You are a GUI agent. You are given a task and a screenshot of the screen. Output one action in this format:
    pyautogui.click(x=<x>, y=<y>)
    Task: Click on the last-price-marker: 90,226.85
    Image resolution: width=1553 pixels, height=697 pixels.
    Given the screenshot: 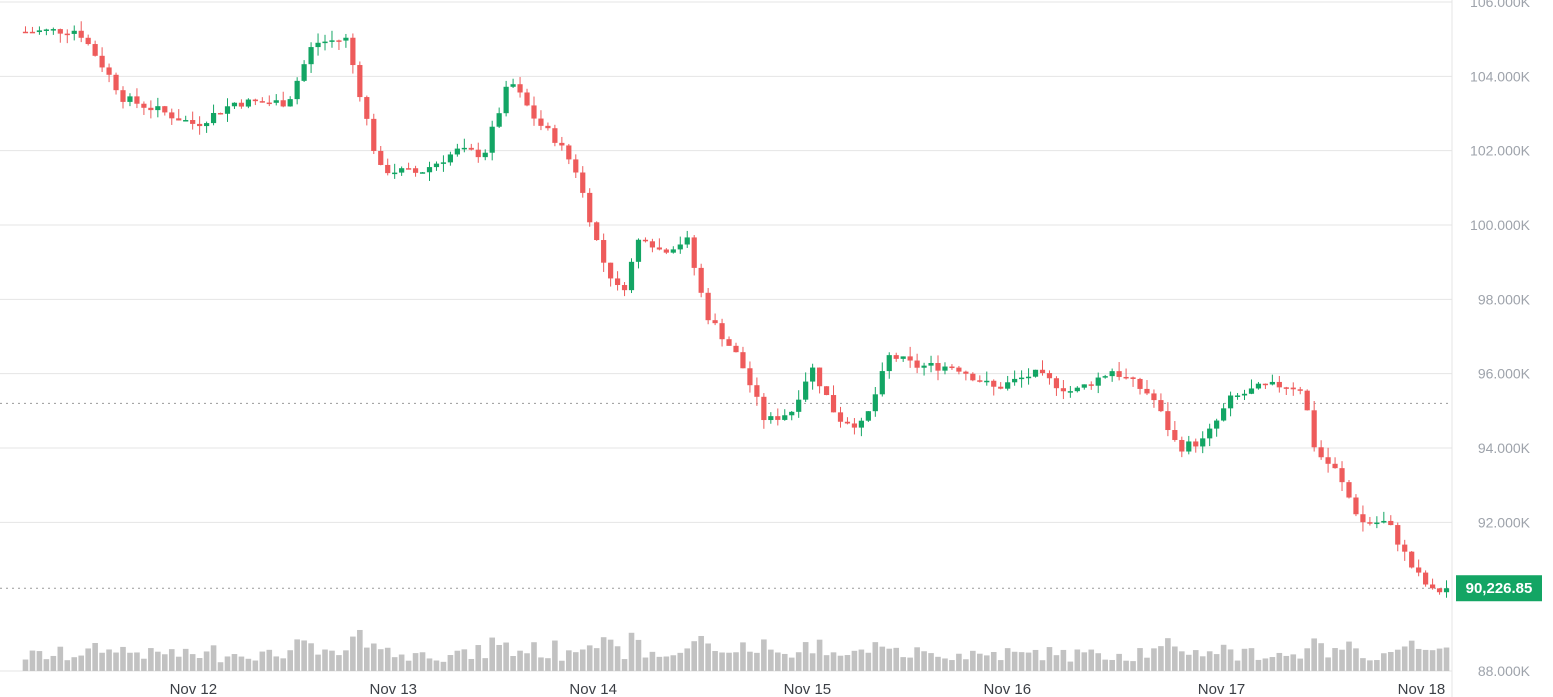 What is the action you would take?
    pyautogui.click(x=1499, y=588)
    